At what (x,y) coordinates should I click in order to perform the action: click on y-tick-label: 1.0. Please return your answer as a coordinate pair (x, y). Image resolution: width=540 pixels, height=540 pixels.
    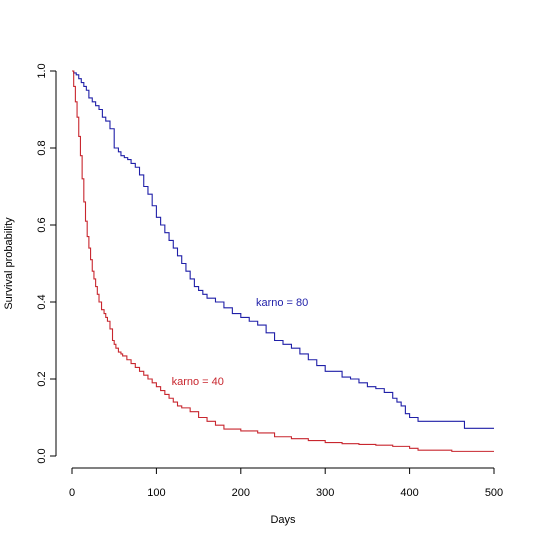
    Looking at the image, I should click on (42, 70).